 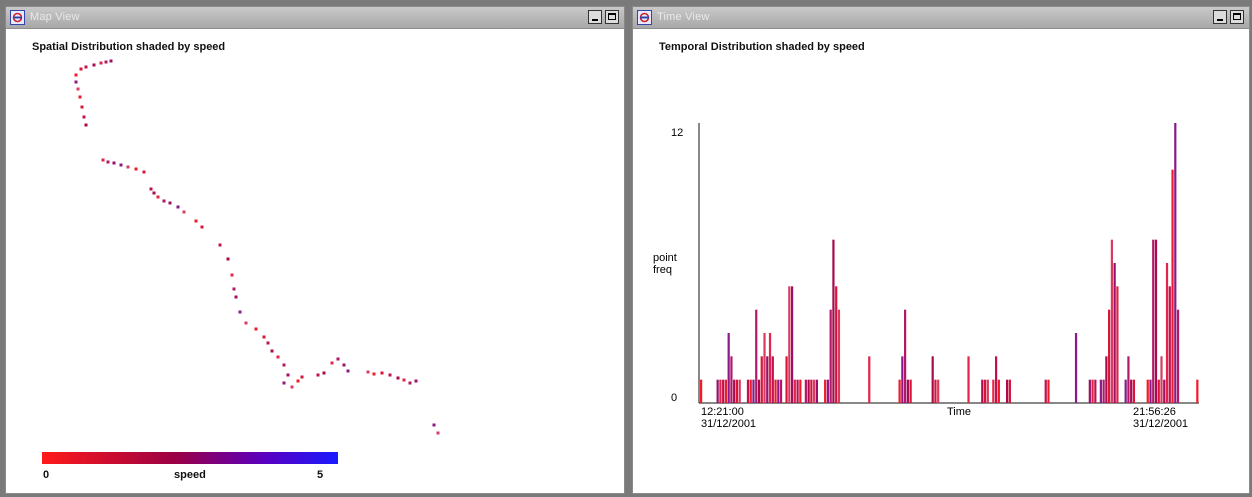 What do you see at coordinates (762, 47) in the screenshot?
I see `time-heading: Temporal Distribution shaded by speed` at bounding box center [762, 47].